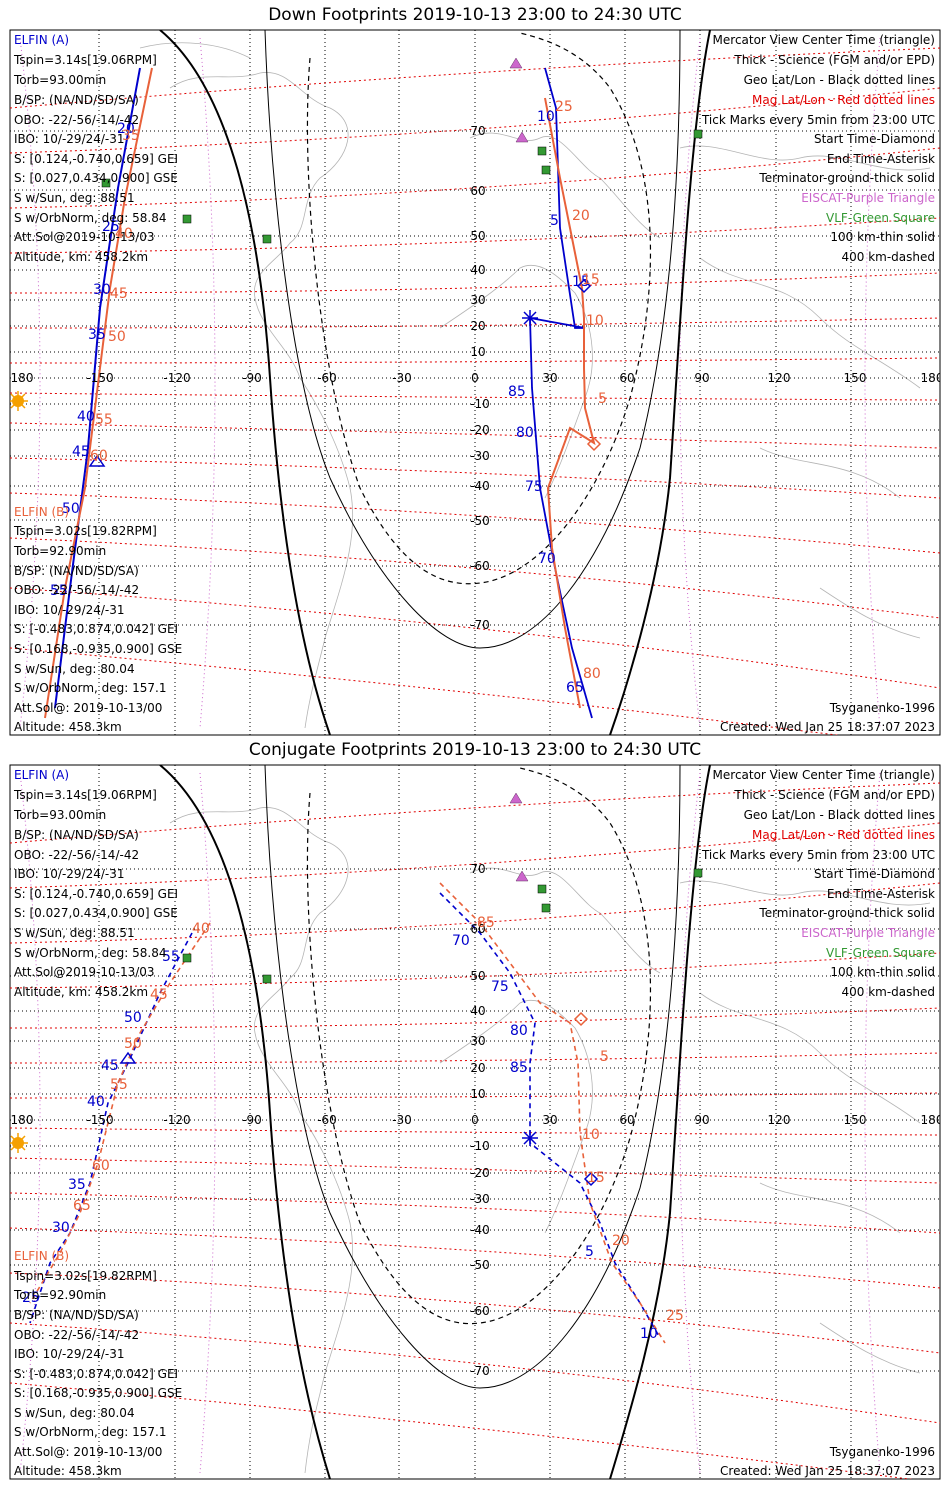 This screenshot has width=950, height=1500. I want to click on terminator-thick, so click(245, 382).